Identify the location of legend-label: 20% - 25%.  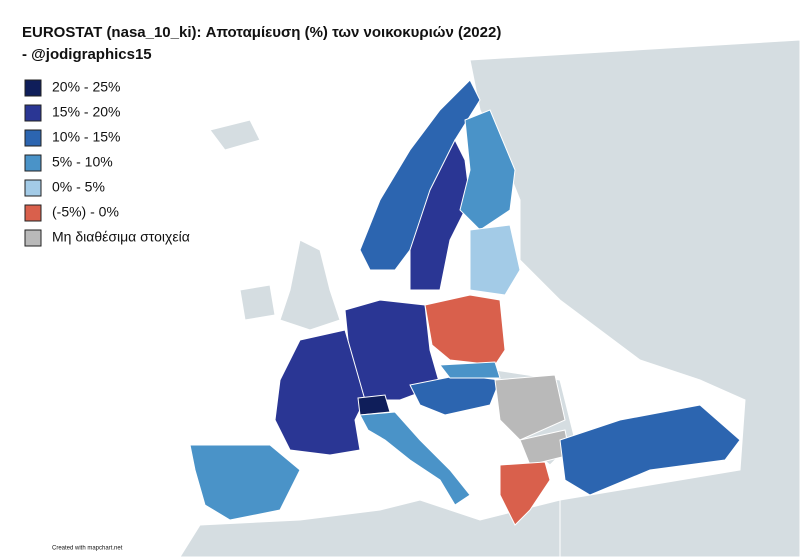
(86, 87).